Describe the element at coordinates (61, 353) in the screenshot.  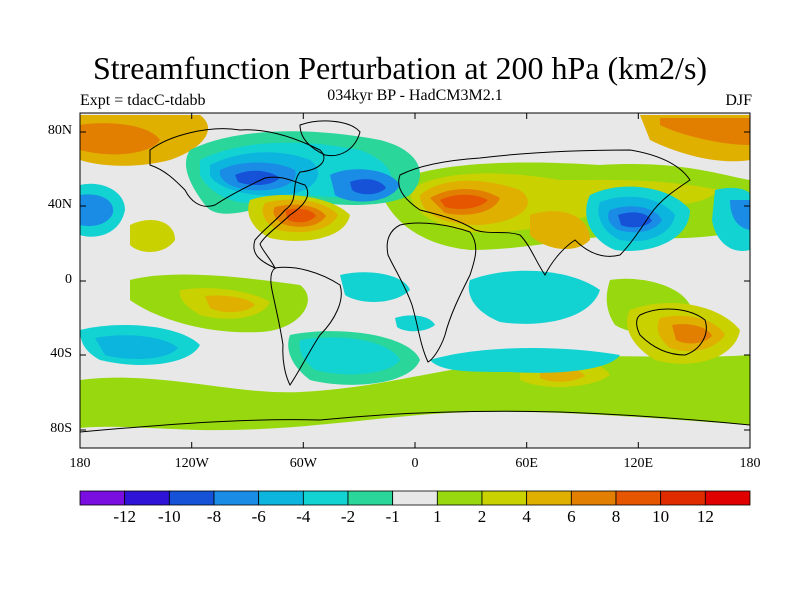
I see `lat-label-40s: 40S` at that location.